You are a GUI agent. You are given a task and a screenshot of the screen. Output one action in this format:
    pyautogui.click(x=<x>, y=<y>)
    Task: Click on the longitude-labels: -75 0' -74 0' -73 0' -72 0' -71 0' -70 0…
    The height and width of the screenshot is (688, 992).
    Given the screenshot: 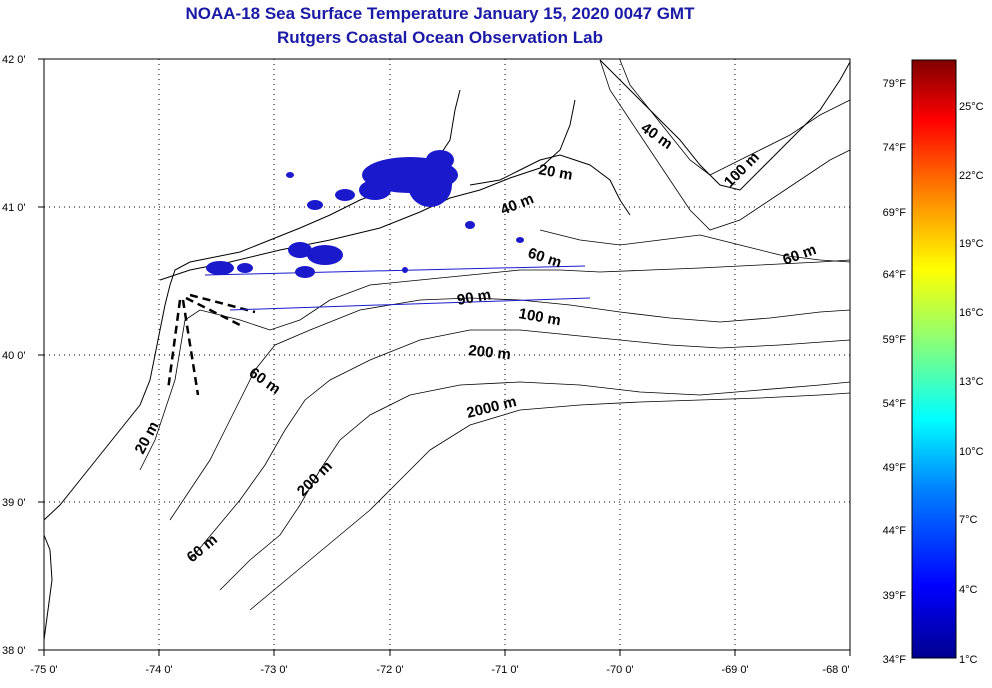 What is the action you would take?
    pyautogui.click(x=439, y=670)
    